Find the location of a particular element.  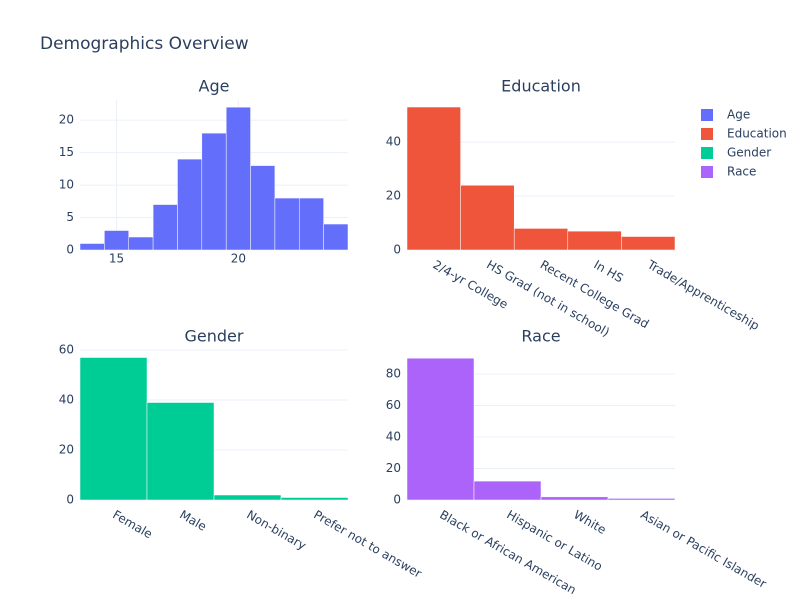

x-tick-label: Non-binary is located at coordinates (276, 530).